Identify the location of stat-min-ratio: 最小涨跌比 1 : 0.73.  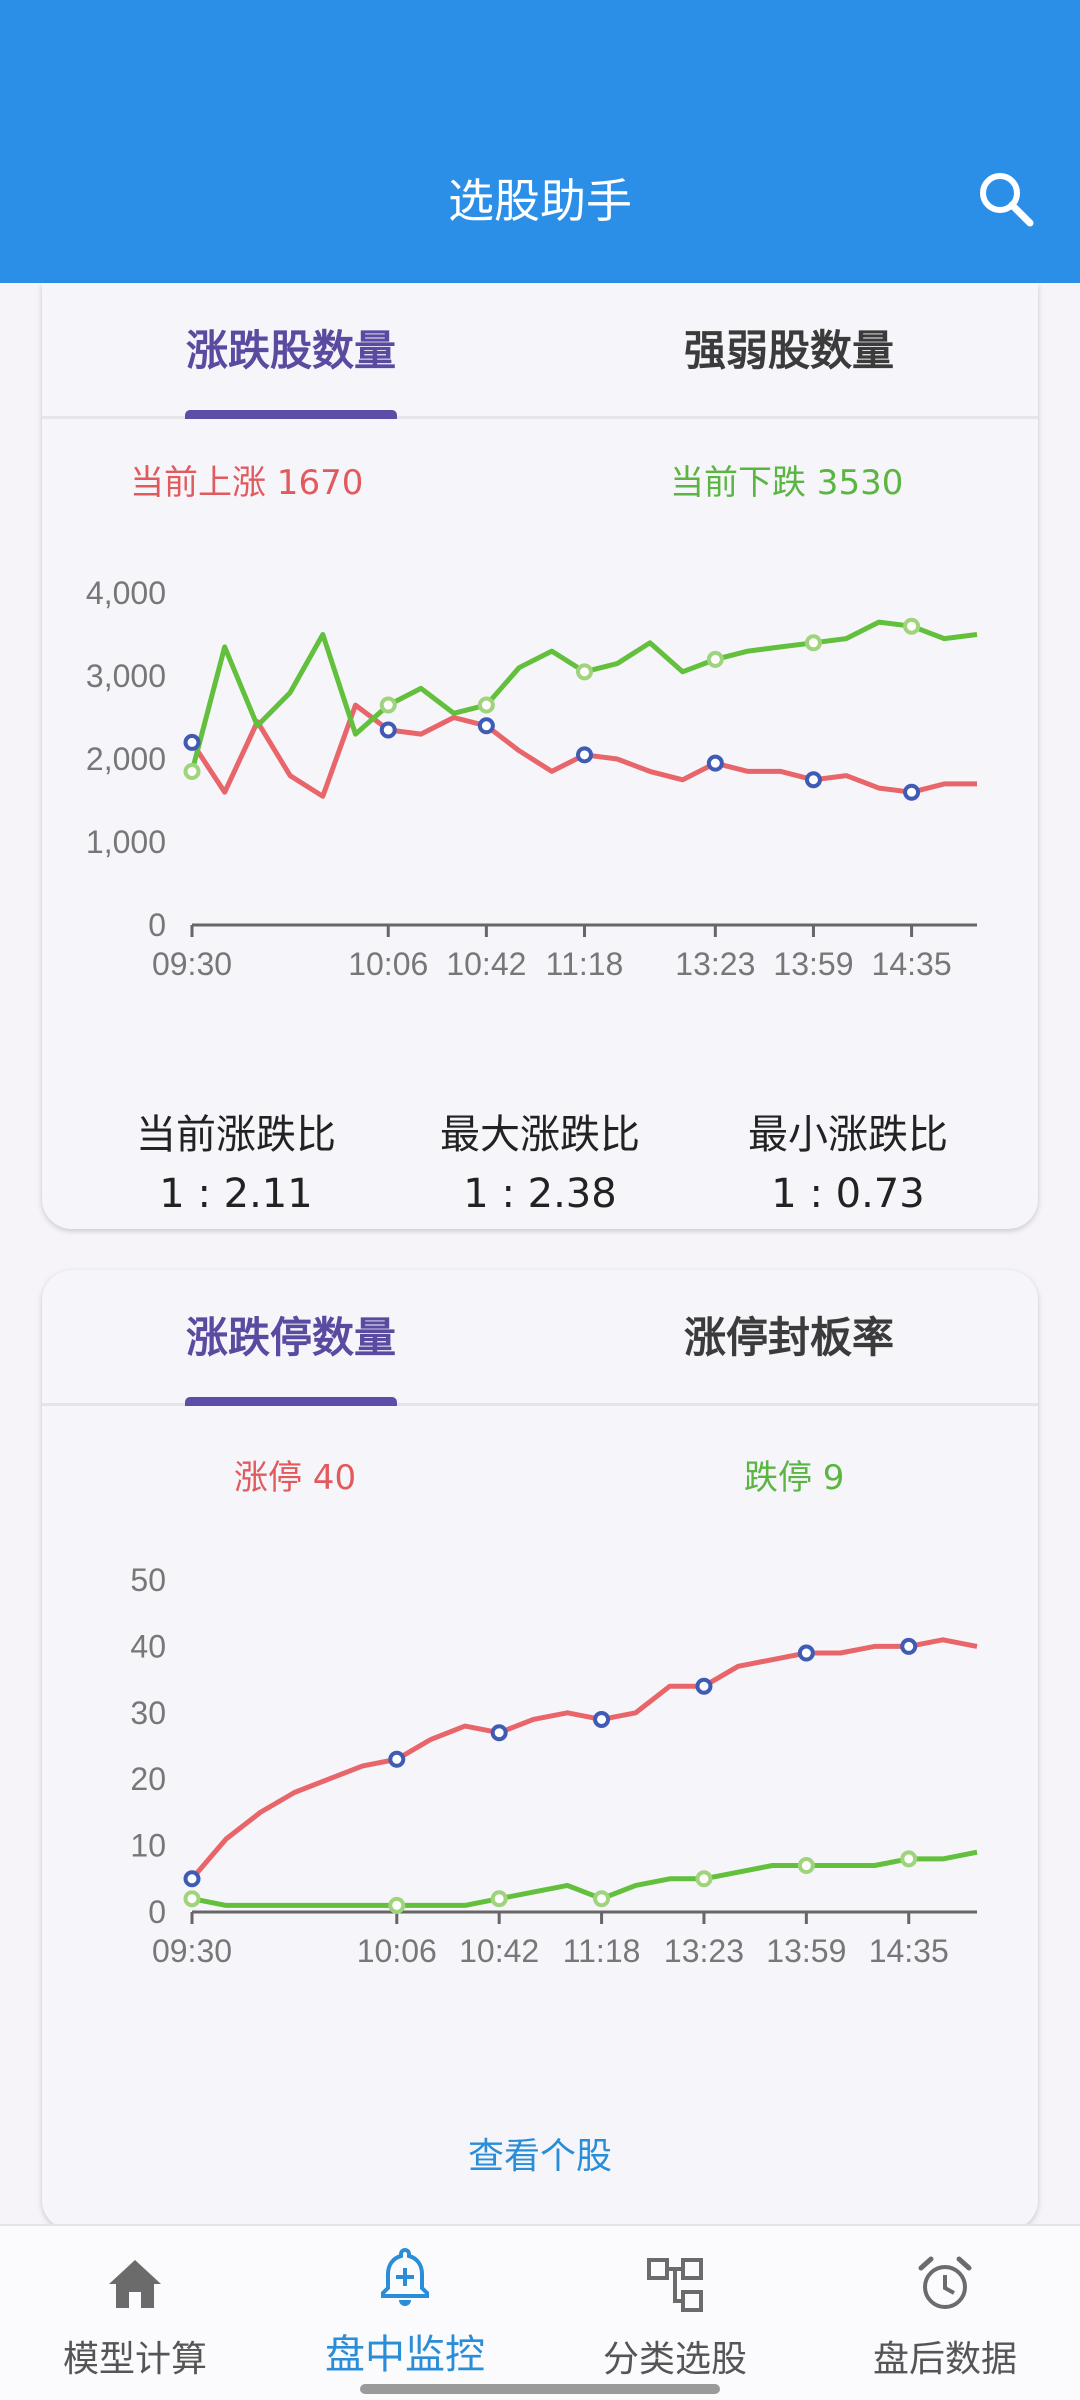
(848, 1164).